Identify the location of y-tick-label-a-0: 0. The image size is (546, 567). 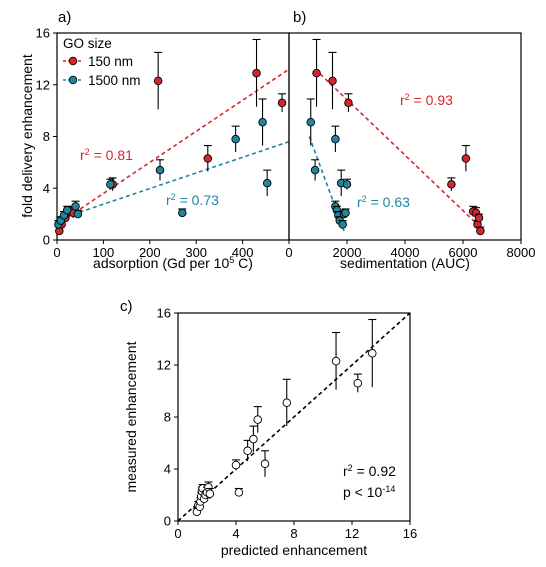
(46, 240).